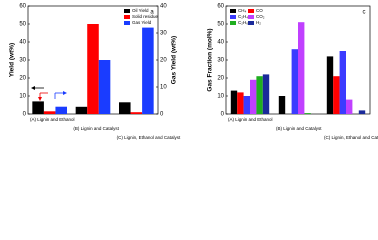 Image resolution: width=378 pixels, height=240 pixels. I want to click on y-axis-title: Yield (wt%), so click(12, 60).